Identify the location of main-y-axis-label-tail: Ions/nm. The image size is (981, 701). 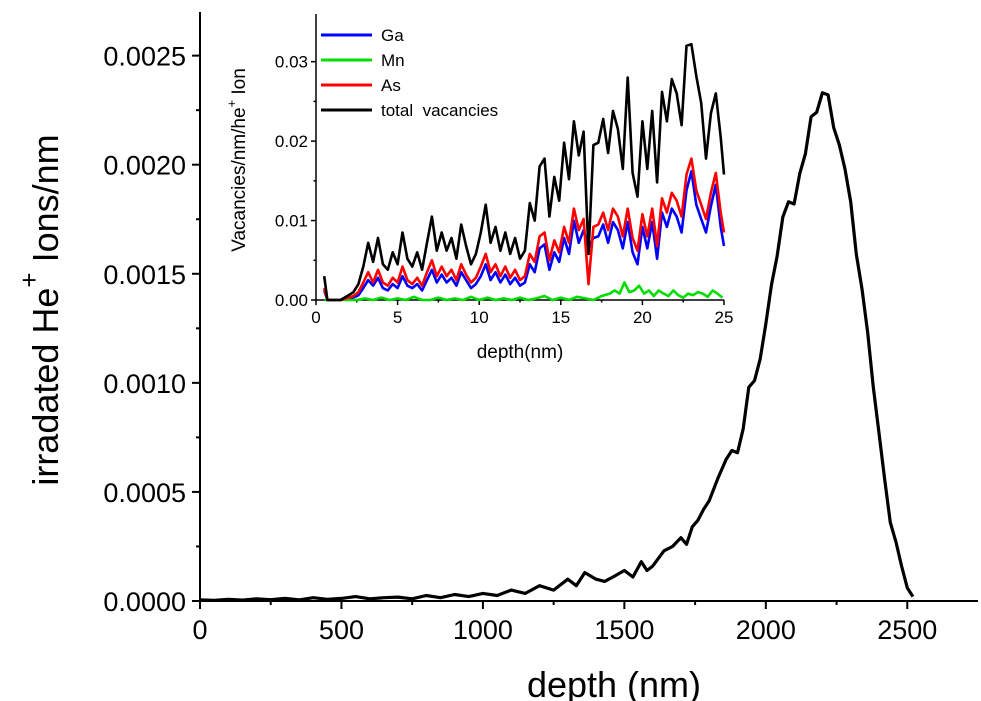
(45, 203).